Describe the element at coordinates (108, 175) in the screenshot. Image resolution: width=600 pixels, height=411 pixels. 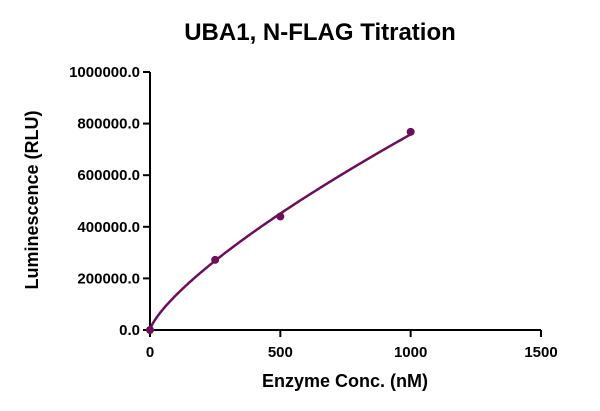
I see `y-tick-label: 600000.0` at that location.